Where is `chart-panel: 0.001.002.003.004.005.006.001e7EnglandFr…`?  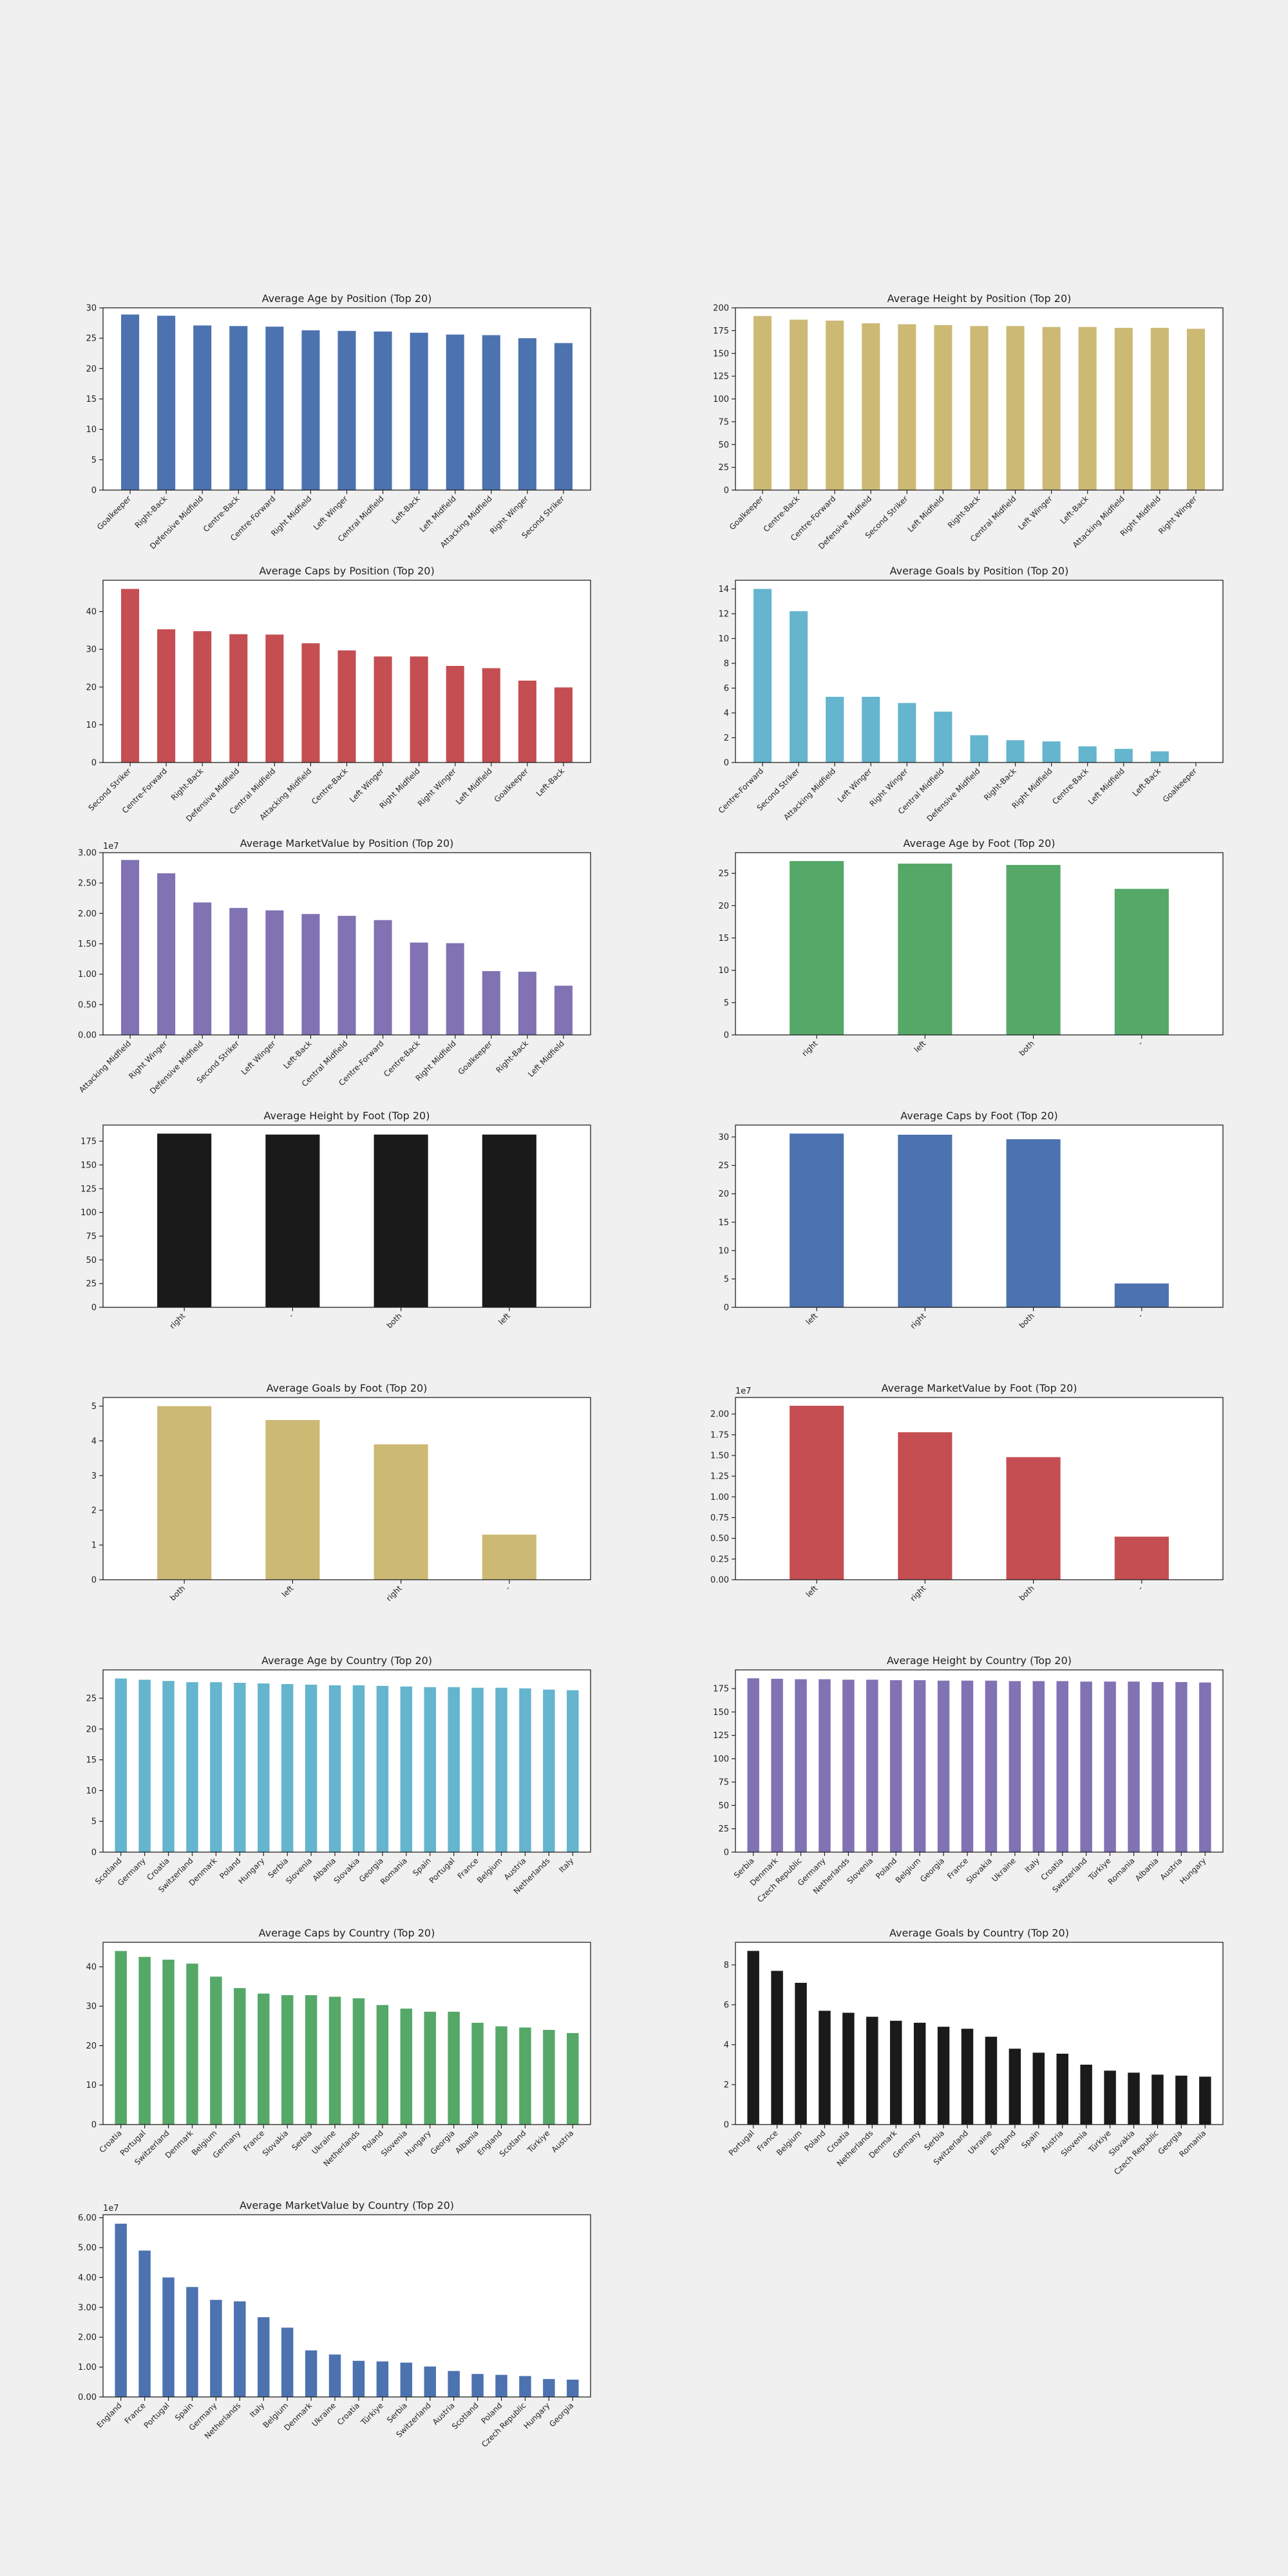 chart-panel: 0.001.002.003.004.005.006.001e7EnglandFr… is located at coordinates (334, 2324).